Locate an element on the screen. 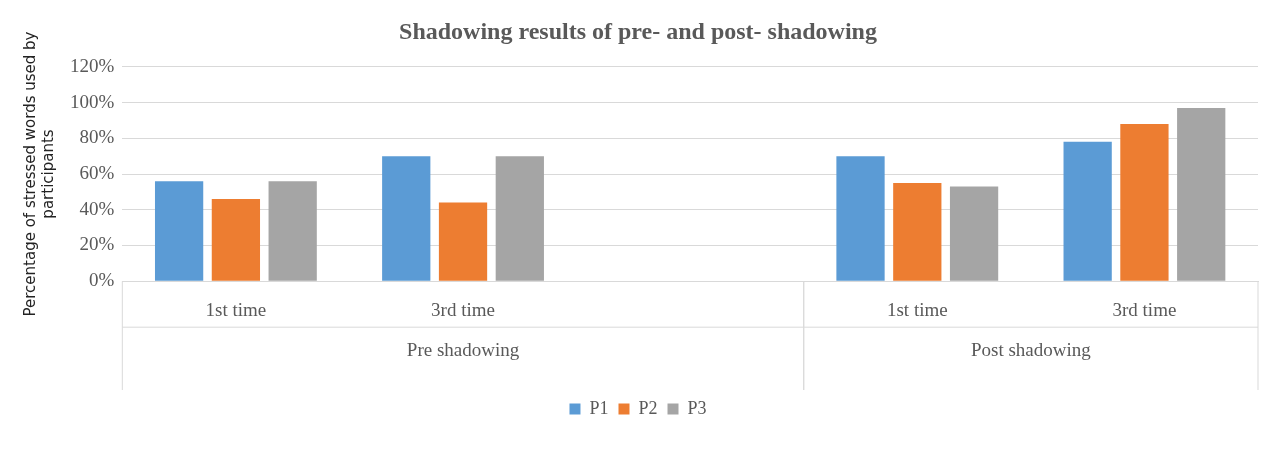  legend-label: P3 is located at coordinates (697, 407).